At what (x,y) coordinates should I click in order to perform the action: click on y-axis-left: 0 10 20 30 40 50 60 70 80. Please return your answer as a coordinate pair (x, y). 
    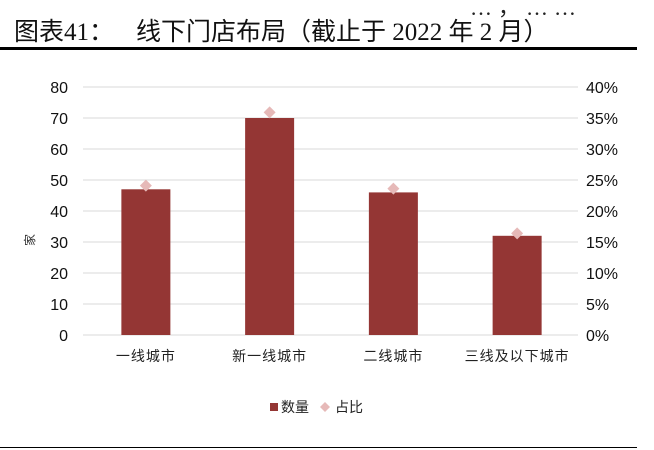
    Looking at the image, I should click on (59, 212).